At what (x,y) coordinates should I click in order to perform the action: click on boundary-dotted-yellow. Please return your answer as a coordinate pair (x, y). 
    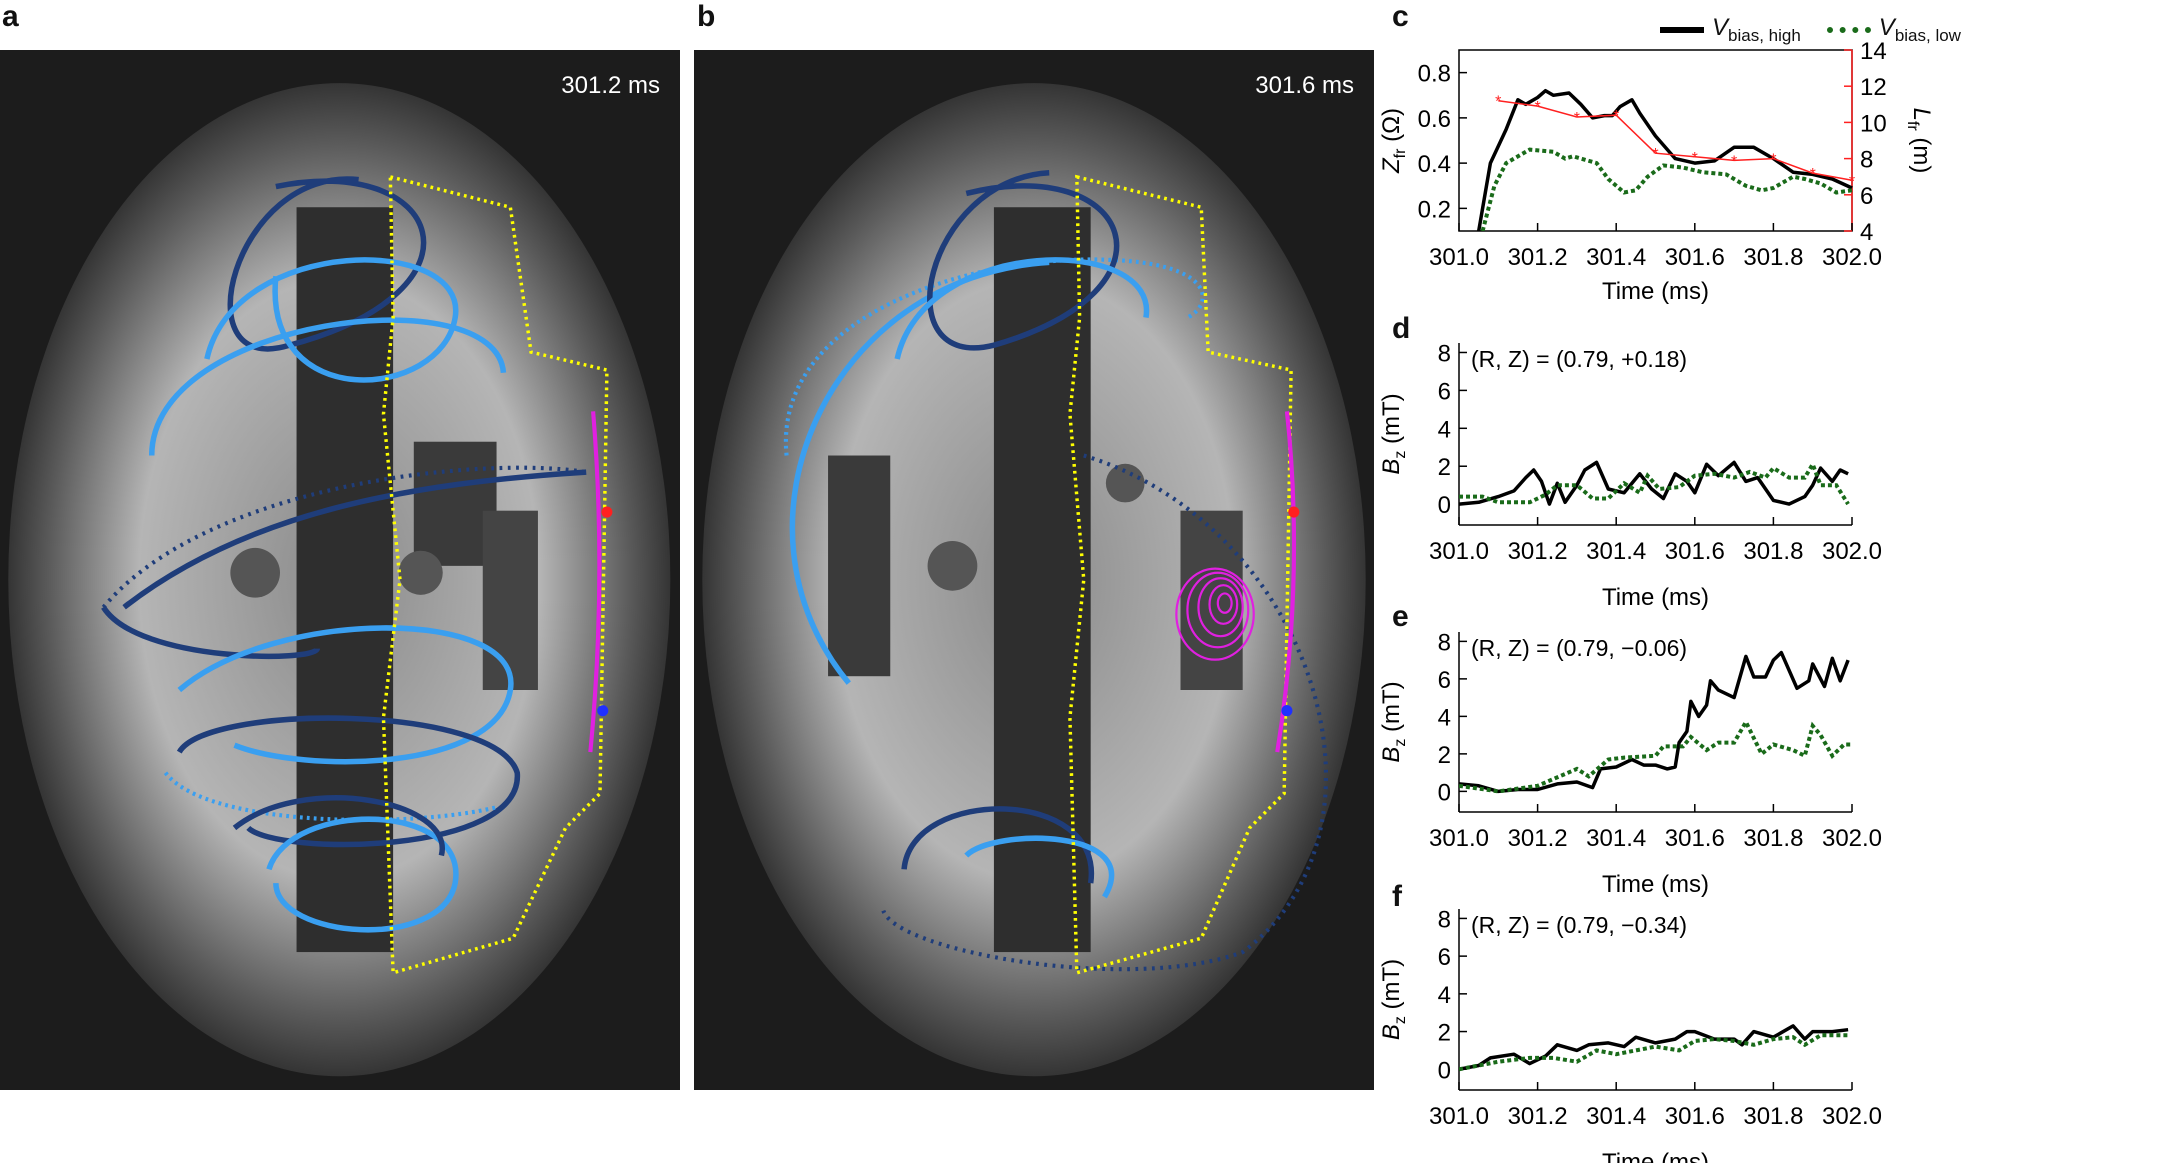
    Looking at the image, I should click on (495, 575).